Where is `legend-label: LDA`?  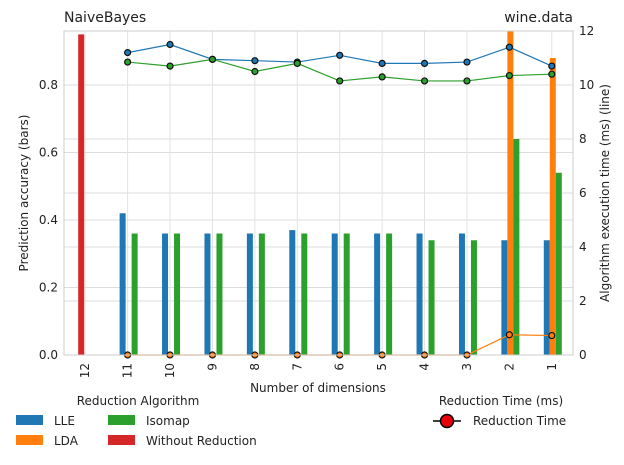
legend-label: LDA is located at coordinates (66, 441).